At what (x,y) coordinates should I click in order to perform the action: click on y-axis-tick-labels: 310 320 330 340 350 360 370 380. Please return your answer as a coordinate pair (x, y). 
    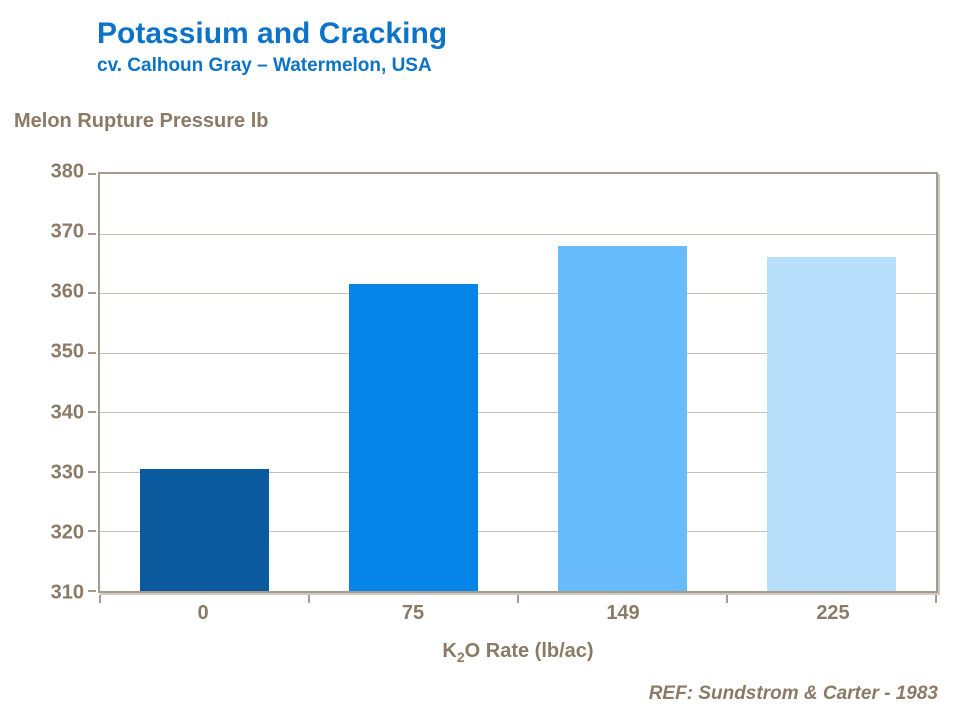
    Looking at the image, I should click on (42, 382).